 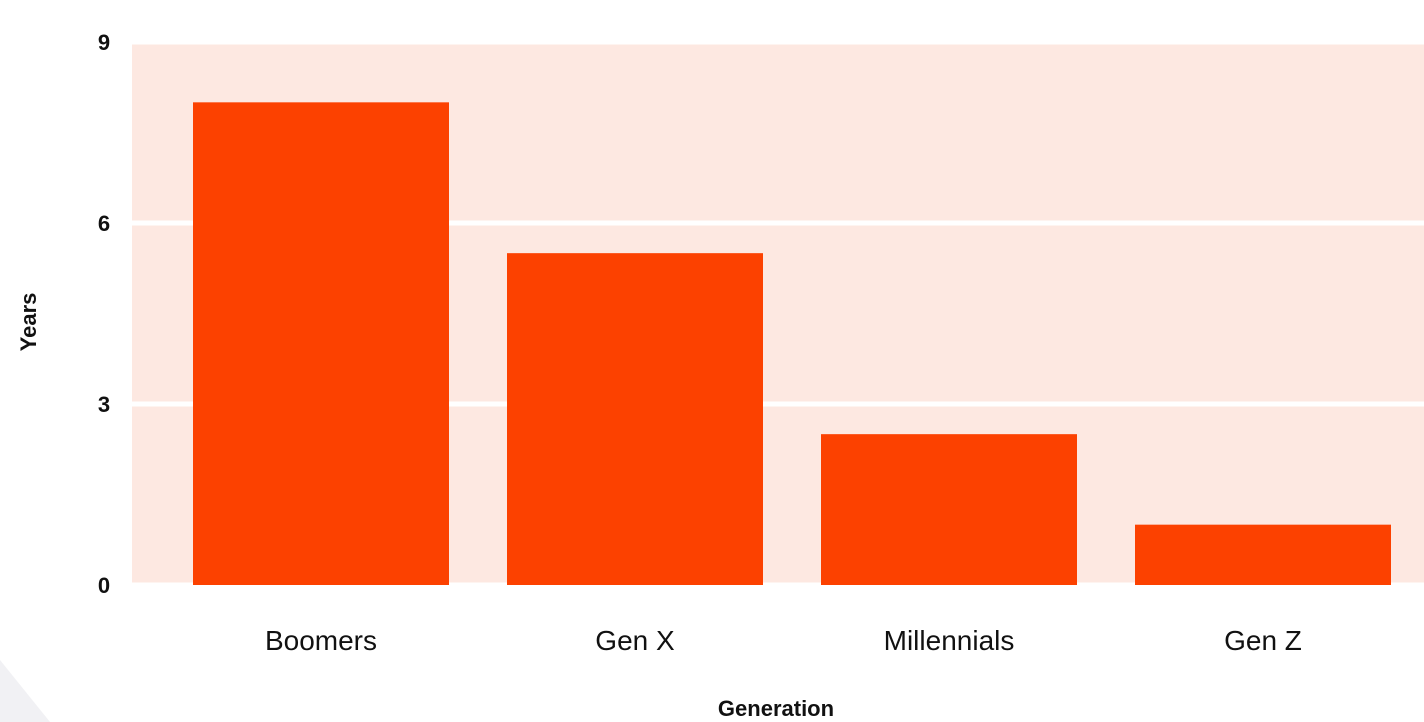 What do you see at coordinates (104, 42) in the screenshot?
I see `y-tick-label: 9` at bounding box center [104, 42].